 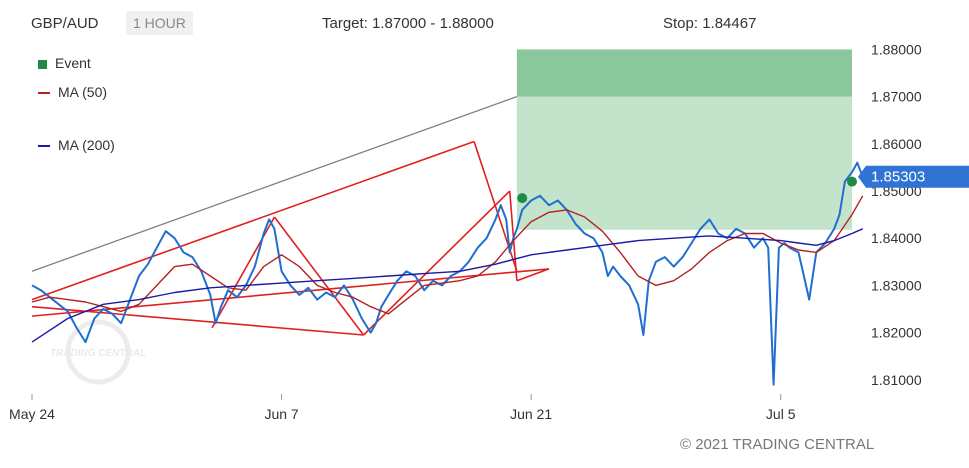 I want to click on price-box-shape, so click(x=913, y=176).